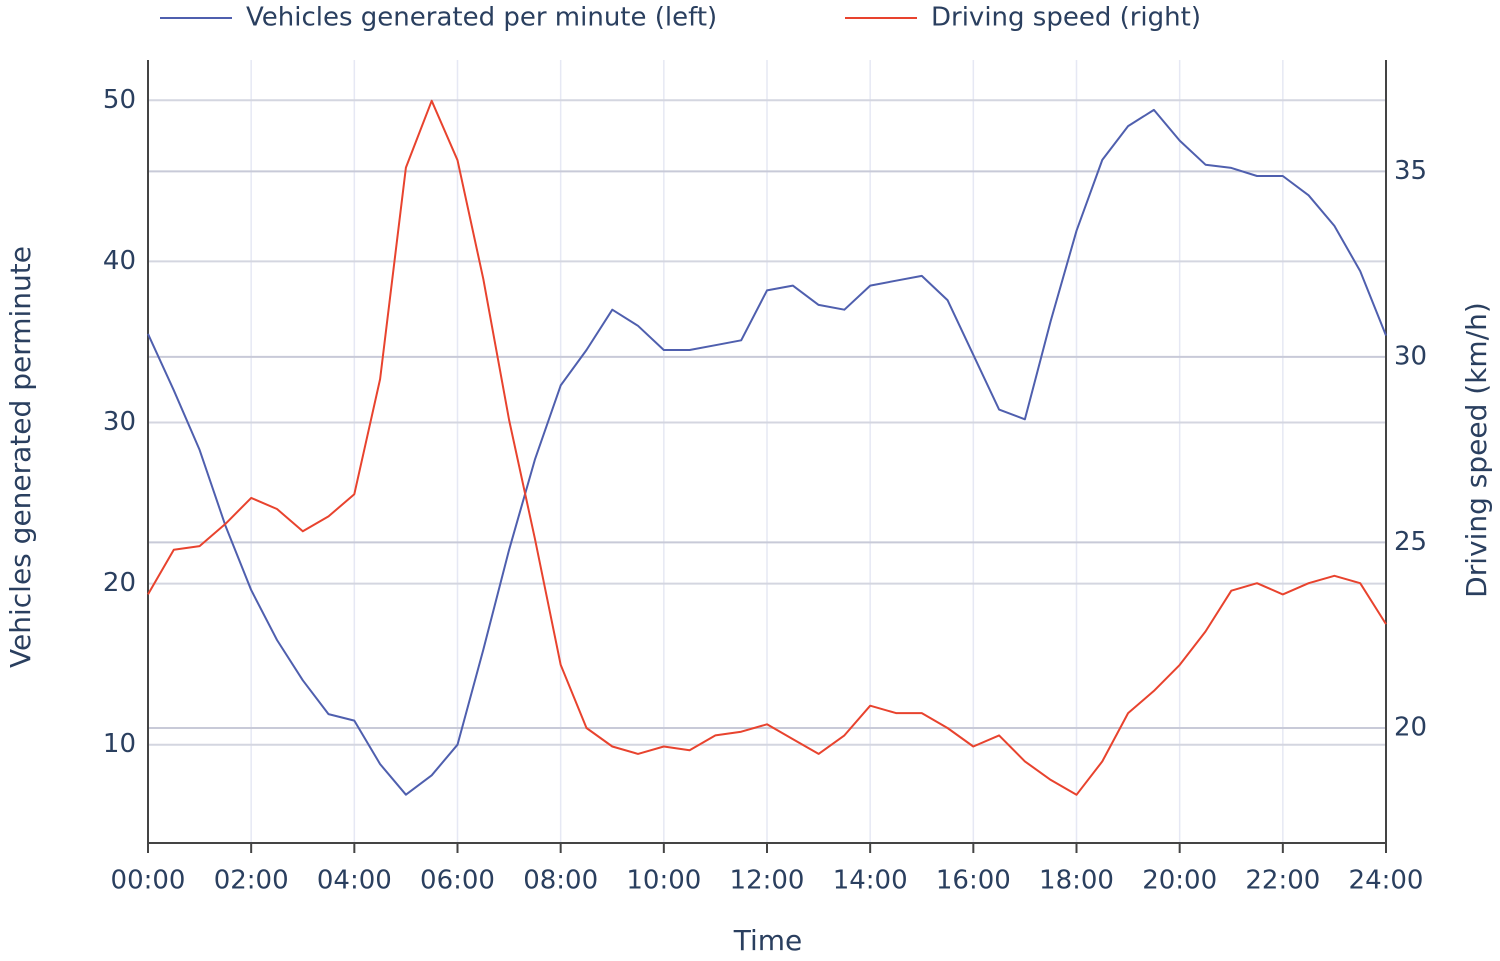 The height and width of the screenshot is (961, 1500). What do you see at coordinates (767, 881) in the screenshot?
I see `x-tick-label: 12:00` at bounding box center [767, 881].